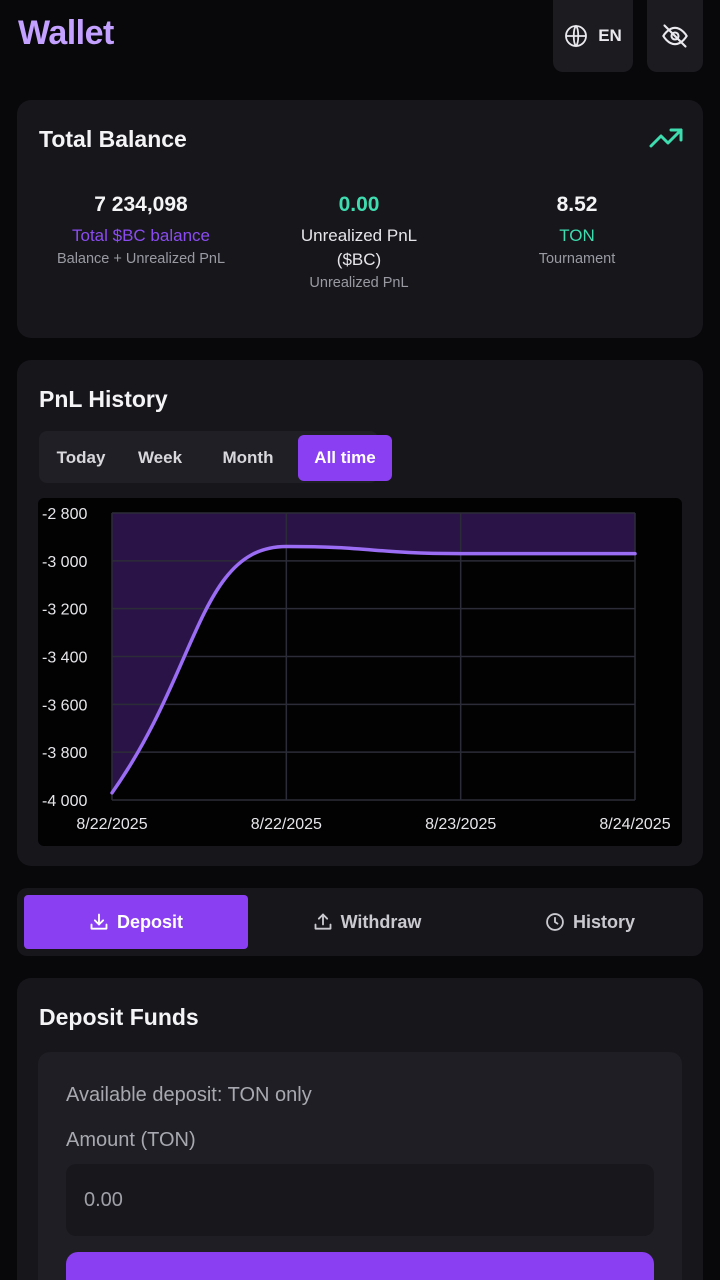 The height and width of the screenshot is (1280, 720). What do you see at coordinates (141, 235) in the screenshot?
I see `stat-label: Total $BC balance` at bounding box center [141, 235].